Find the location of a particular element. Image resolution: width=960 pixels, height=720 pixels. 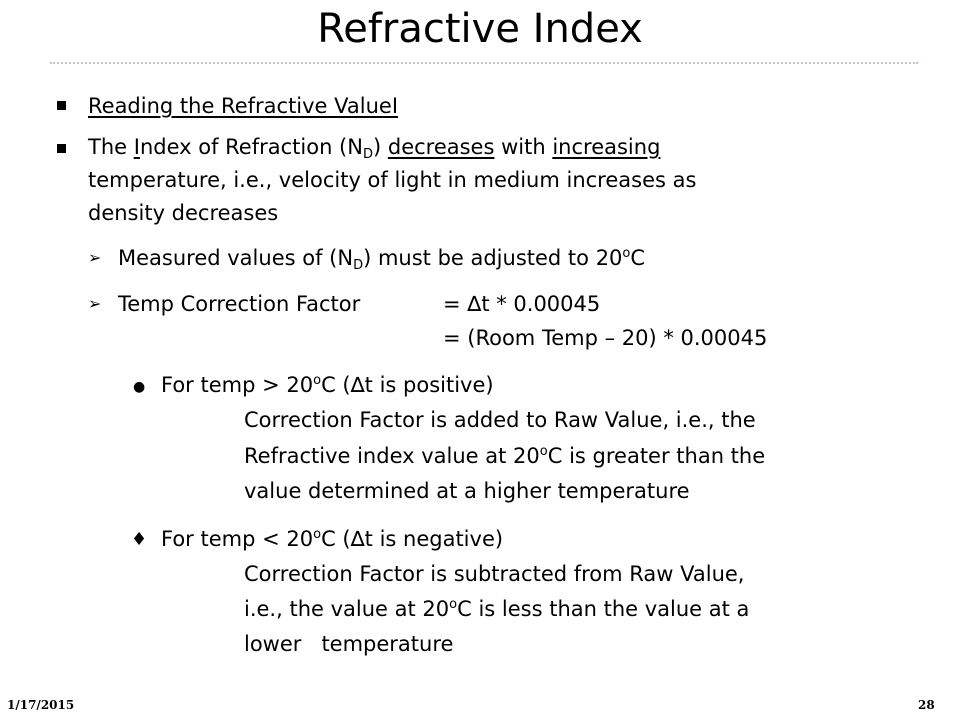

temp-factor-equation-1: = ∆t * 0.00045 is located at coordinates (522, 304).